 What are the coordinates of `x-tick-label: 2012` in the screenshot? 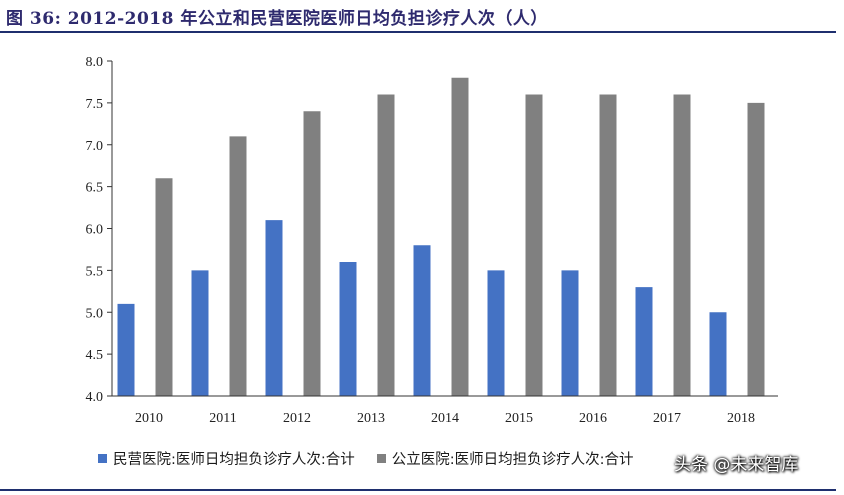 It's located at (297, 418).